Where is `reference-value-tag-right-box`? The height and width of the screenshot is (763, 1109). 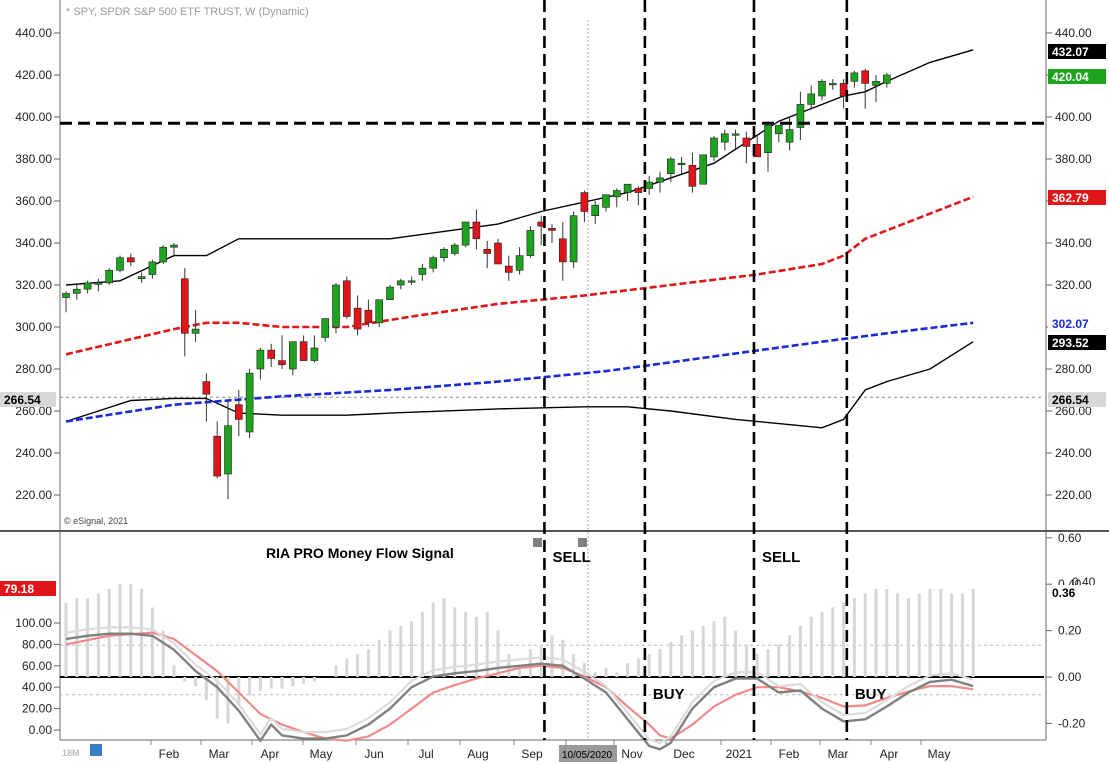
reference-value-tag-right-box is located at coordinates (1077, 399).